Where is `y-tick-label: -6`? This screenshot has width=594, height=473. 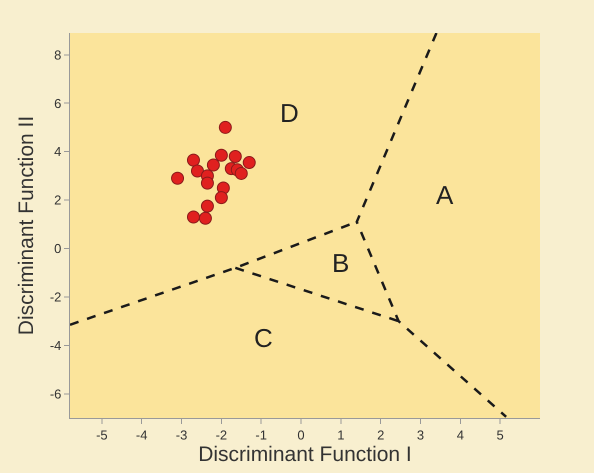 y-tick-label: -6 is located at coordinates (56, 394).